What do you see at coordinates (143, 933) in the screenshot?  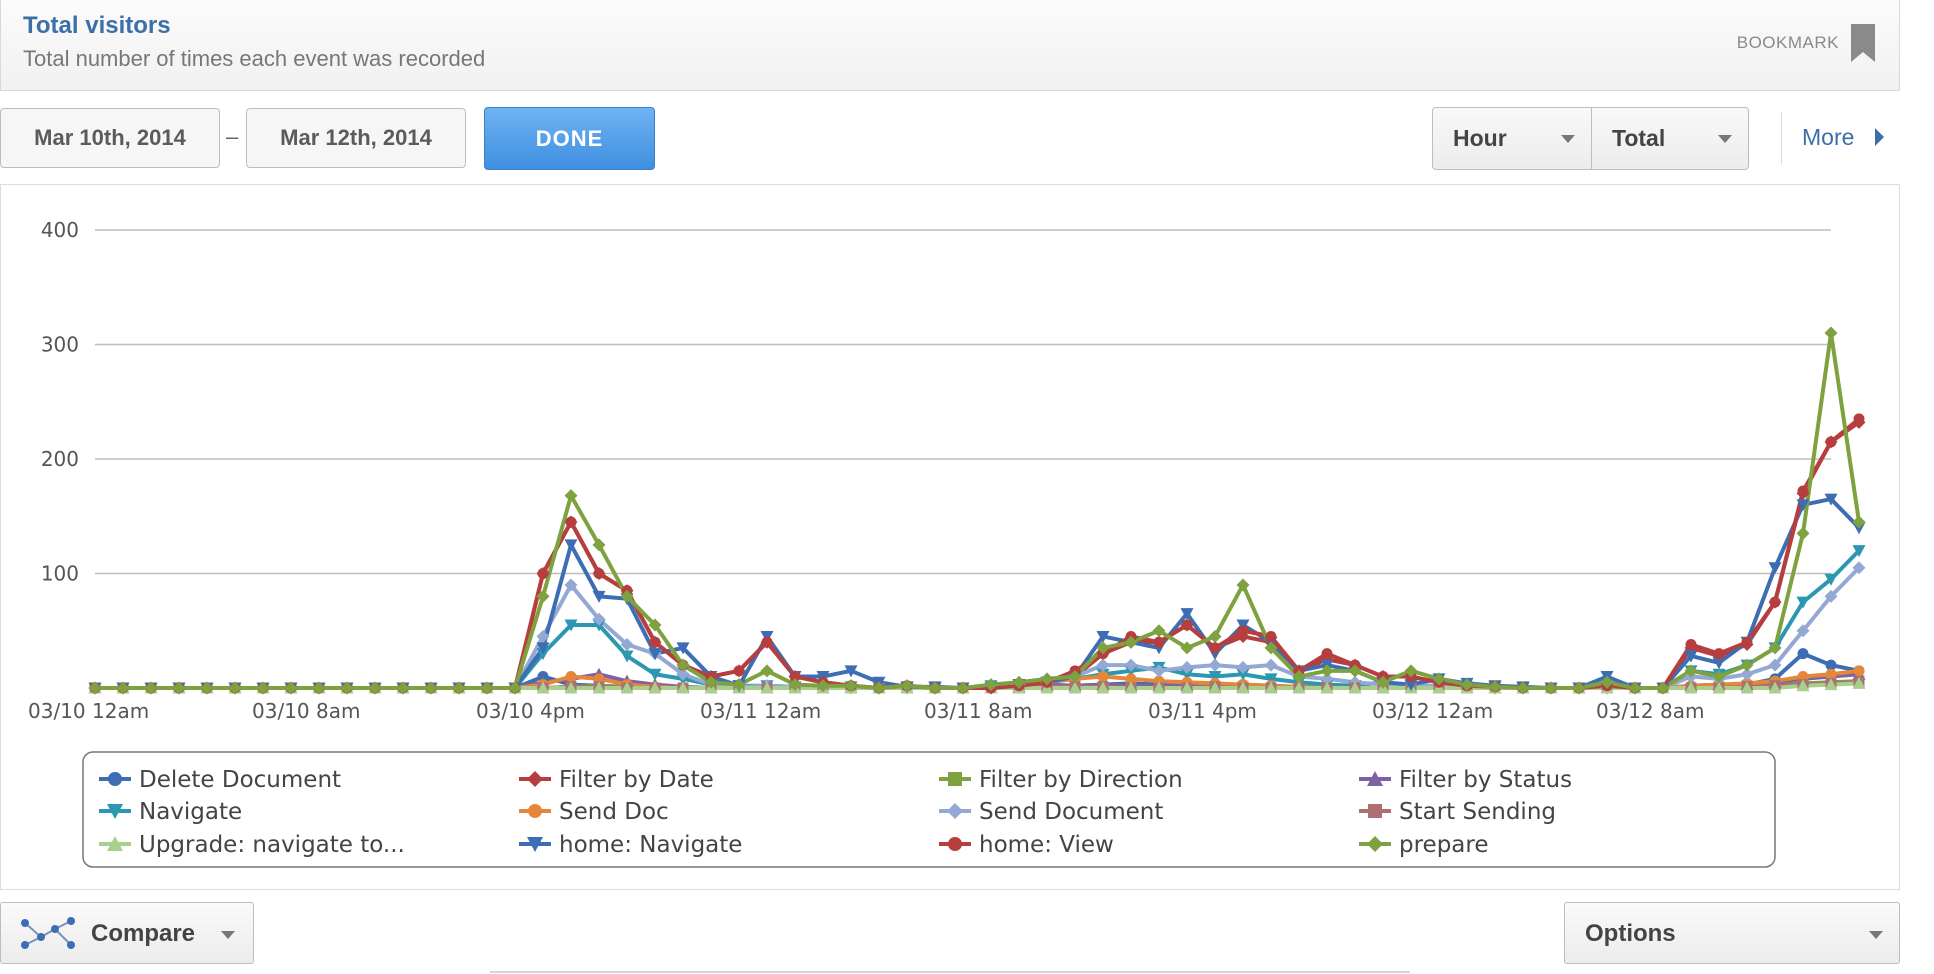 I see `compare-label: Compare` at bounding box center [143, 933].